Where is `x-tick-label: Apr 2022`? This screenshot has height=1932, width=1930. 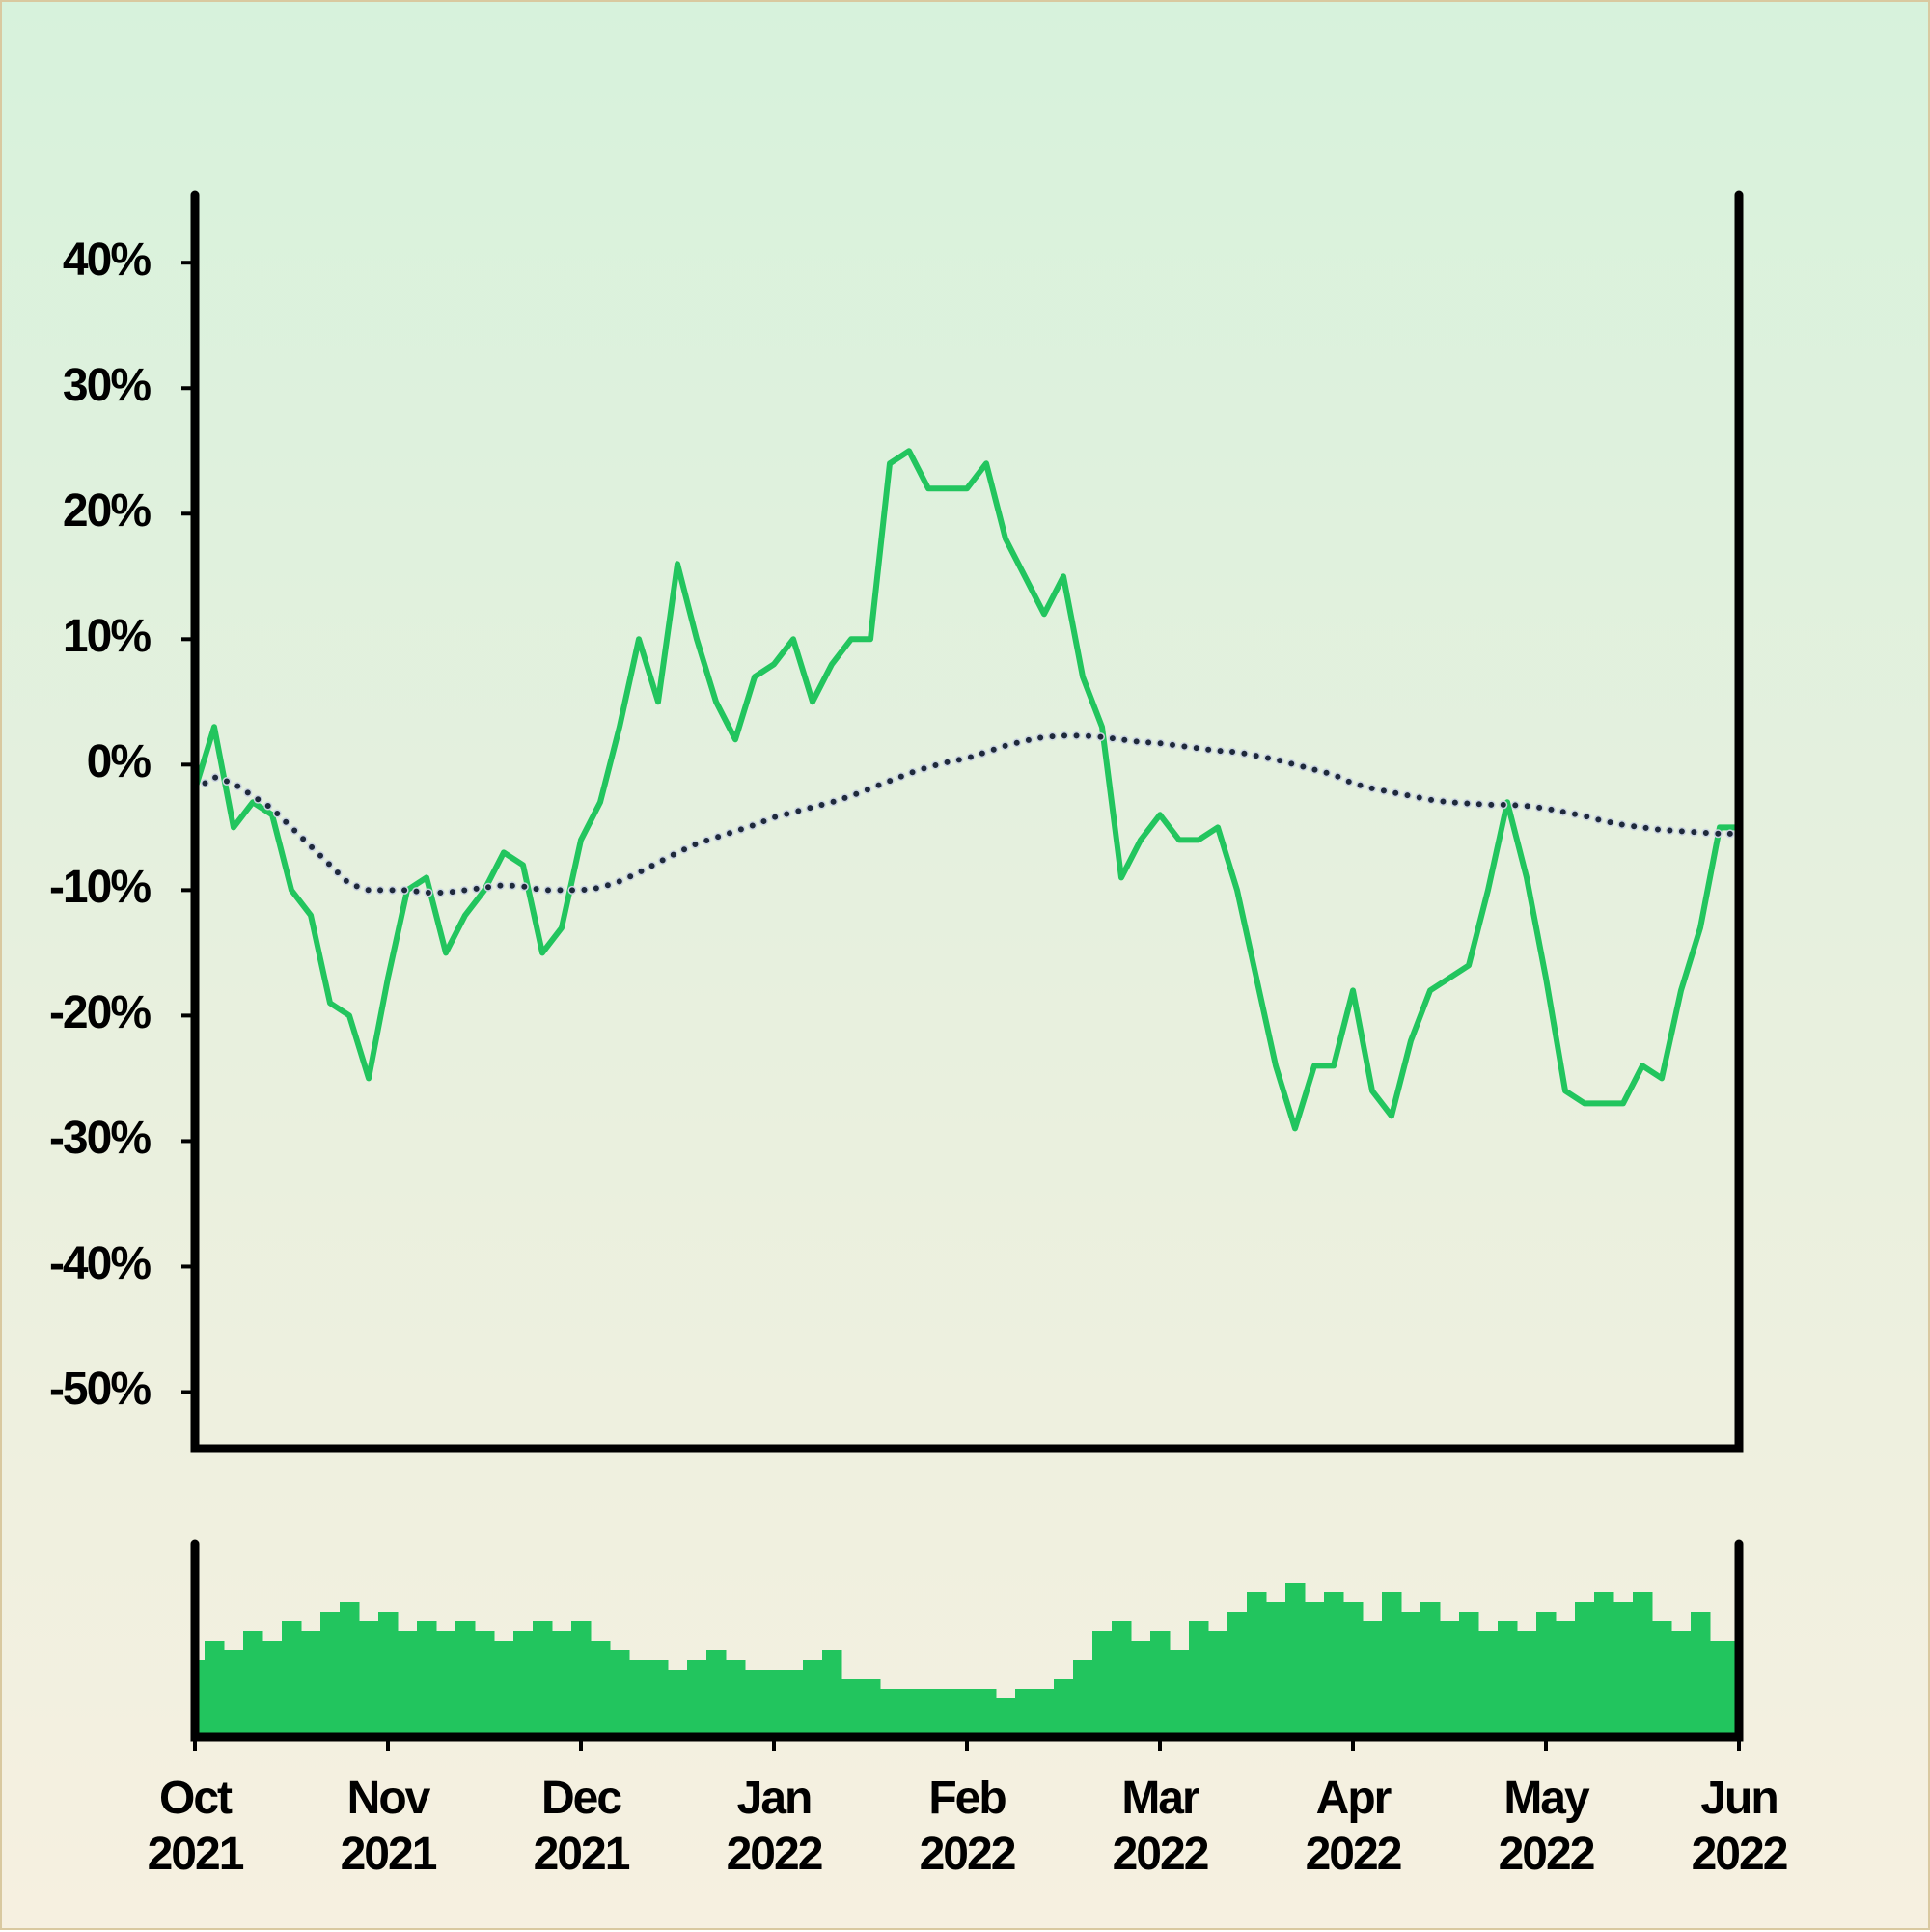
x-tick-label: Apr 2022 is located at coordinates (1354, 1826).